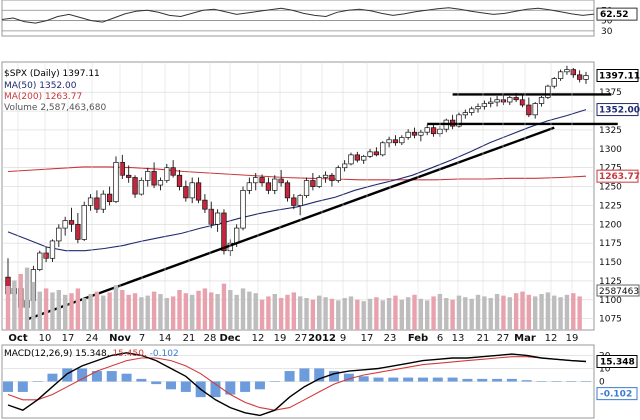 The height and width of the screenshot is (420, 640). Describe the element at coordinates (322, 298) in the screenshot. I see `volume-panel: 2587463` at that location.